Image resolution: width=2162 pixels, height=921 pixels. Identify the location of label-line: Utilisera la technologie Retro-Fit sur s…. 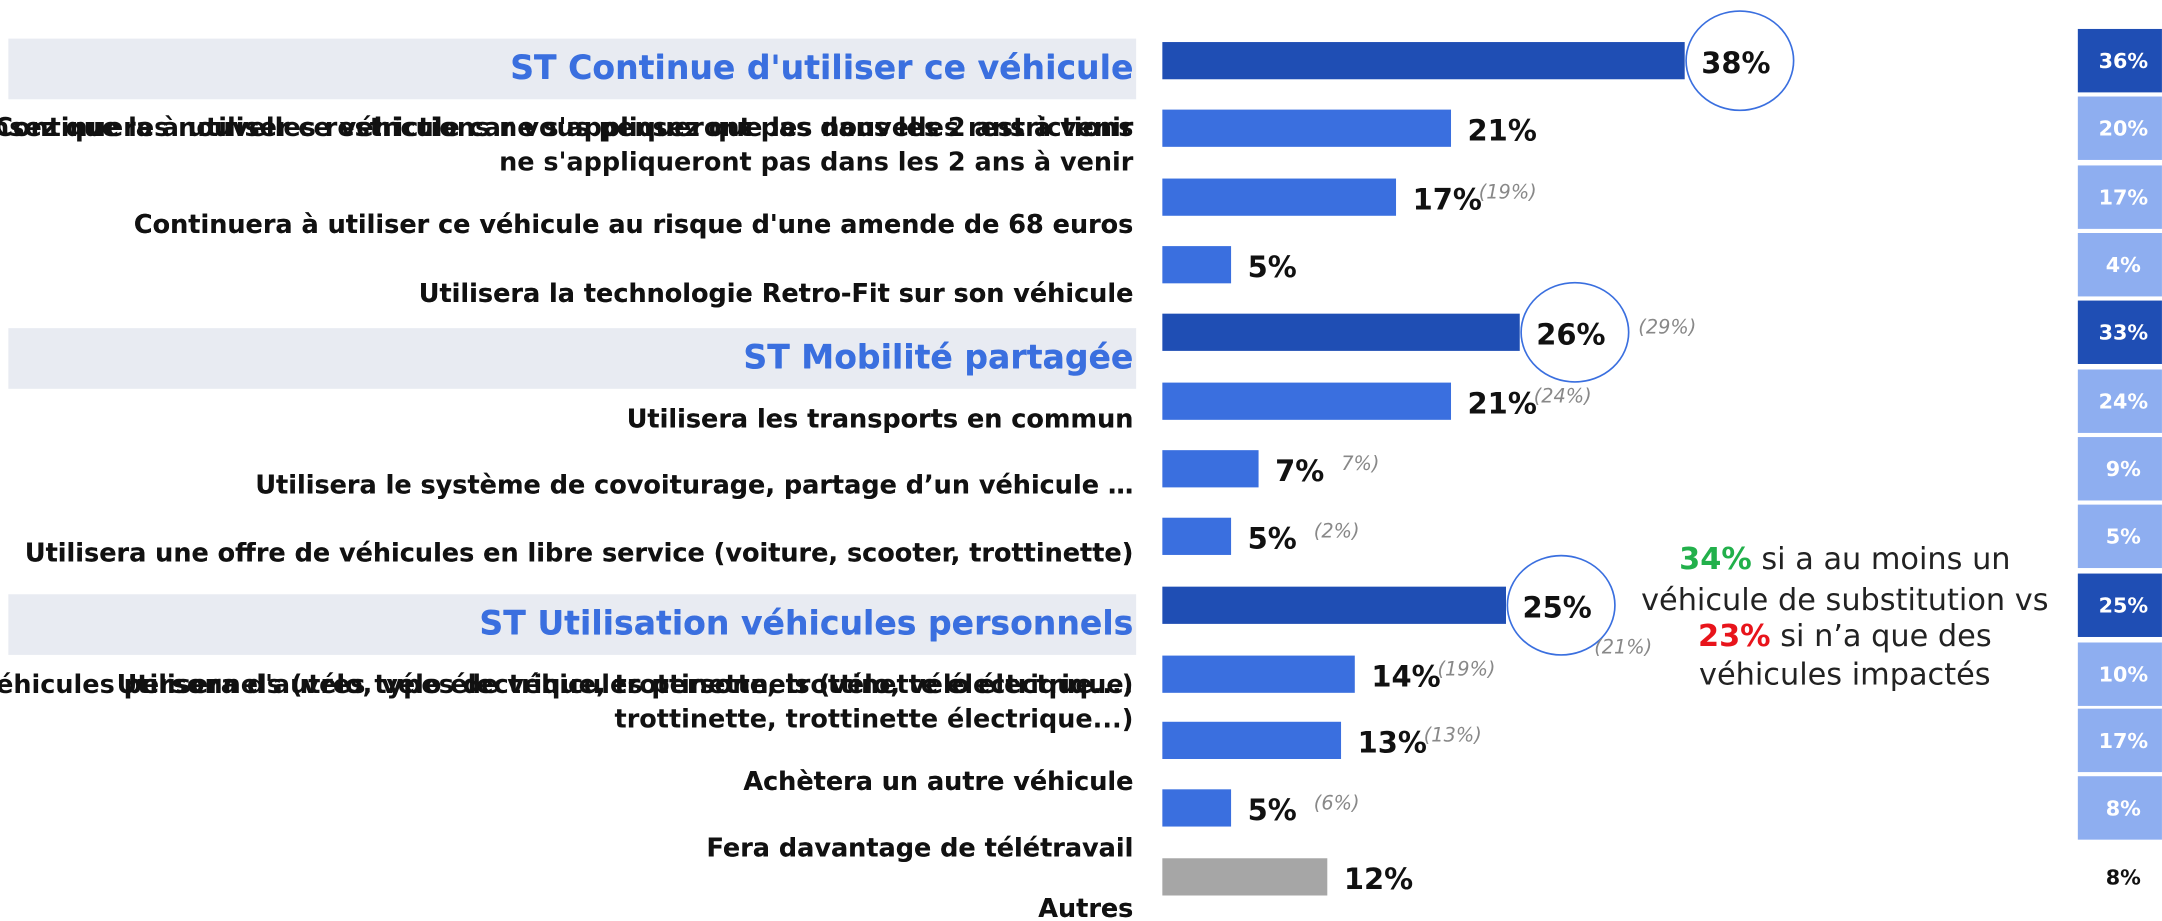
(776, 294).